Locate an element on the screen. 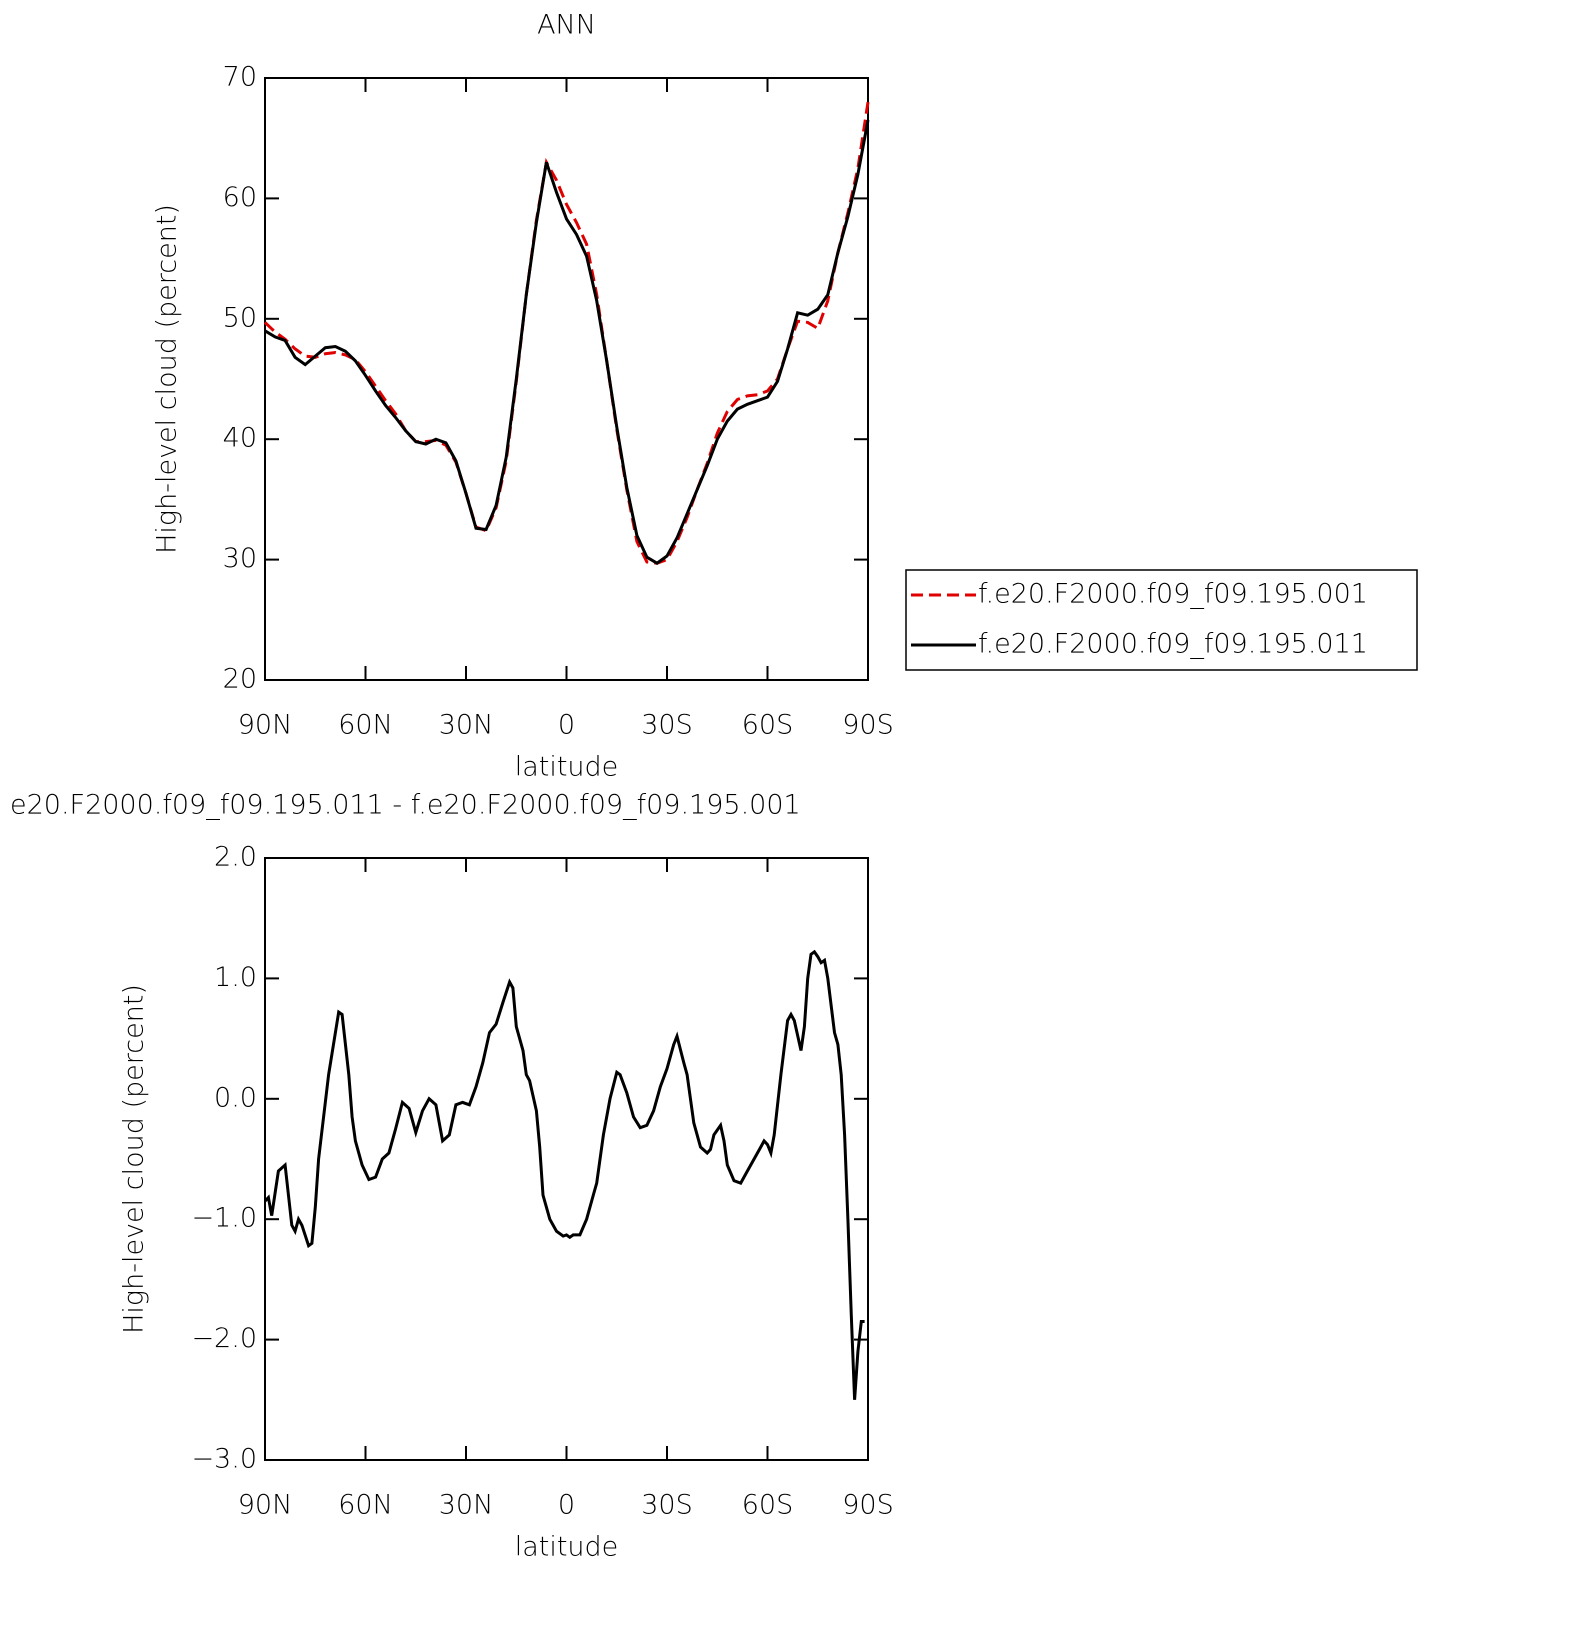 The width and height of the screenshot is (1591, 1641). y-tick-label: −2.0 is located at coordinates (224, 1338).